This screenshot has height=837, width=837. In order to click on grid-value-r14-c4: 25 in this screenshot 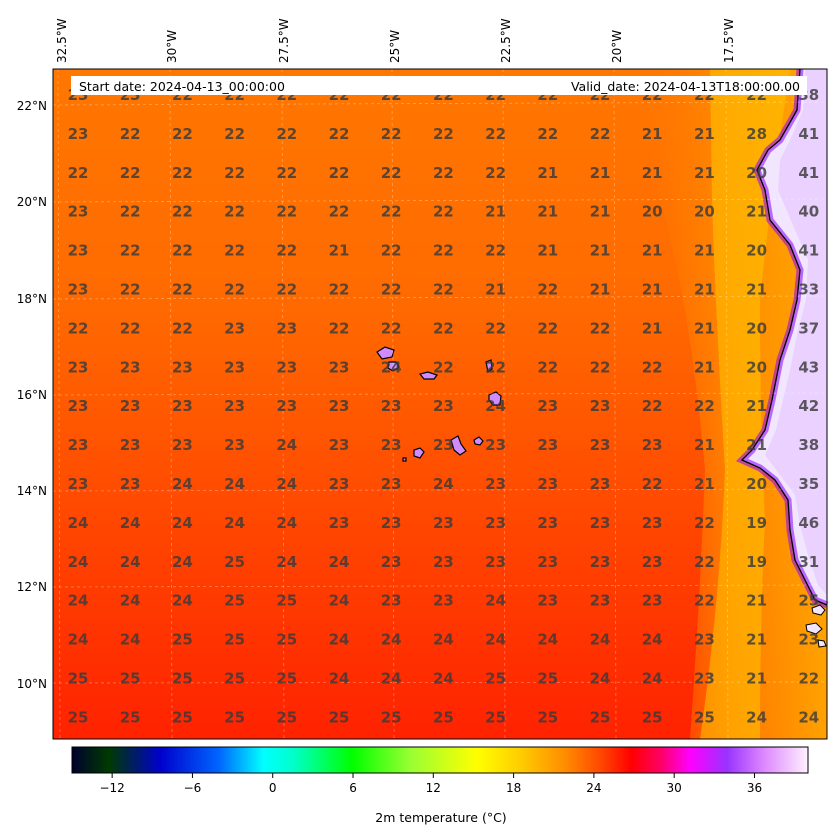, I will do `click(286, 640)`.